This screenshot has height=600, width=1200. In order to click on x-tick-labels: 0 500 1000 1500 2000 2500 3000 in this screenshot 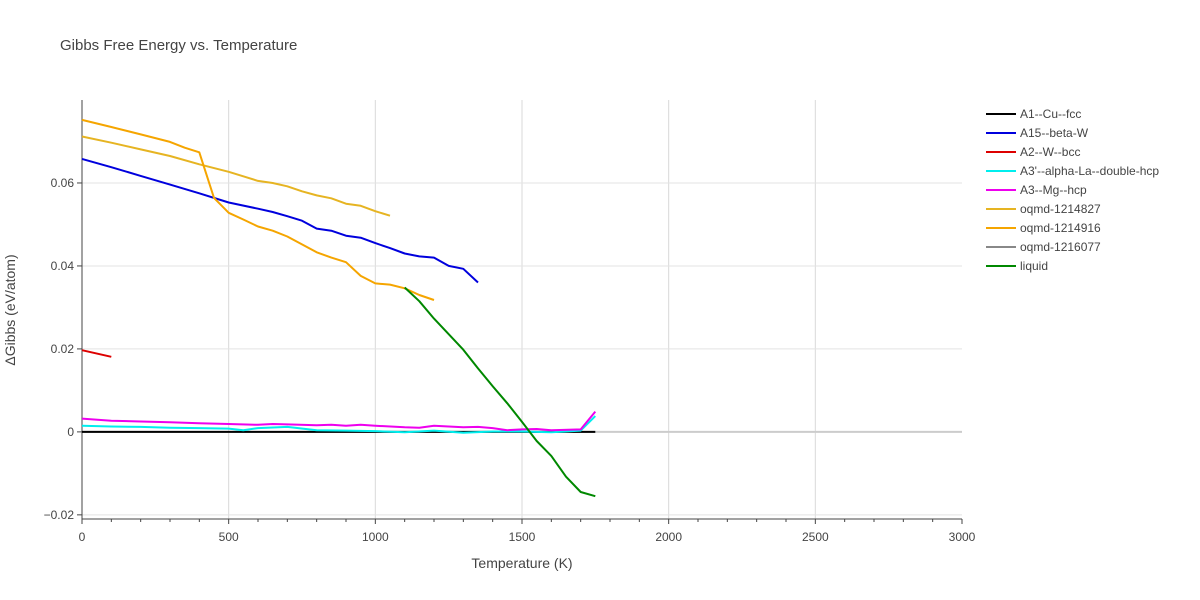, I will do `click(527, 537)`.